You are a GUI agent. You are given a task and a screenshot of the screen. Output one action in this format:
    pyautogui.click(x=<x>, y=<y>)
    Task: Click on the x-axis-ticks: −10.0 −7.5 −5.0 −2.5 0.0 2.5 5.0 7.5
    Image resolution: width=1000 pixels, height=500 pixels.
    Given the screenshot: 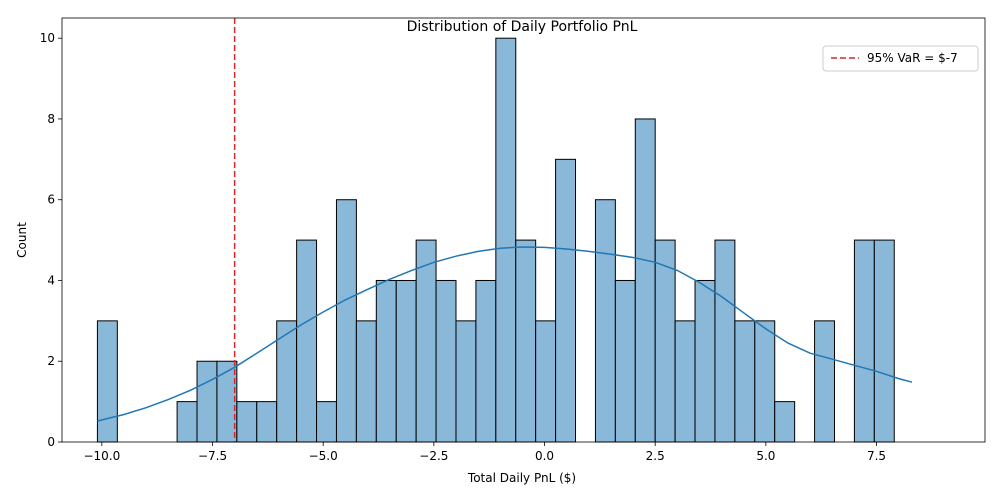 What is the action you would take?
    pyautogui.click(x=484, y=452)
    